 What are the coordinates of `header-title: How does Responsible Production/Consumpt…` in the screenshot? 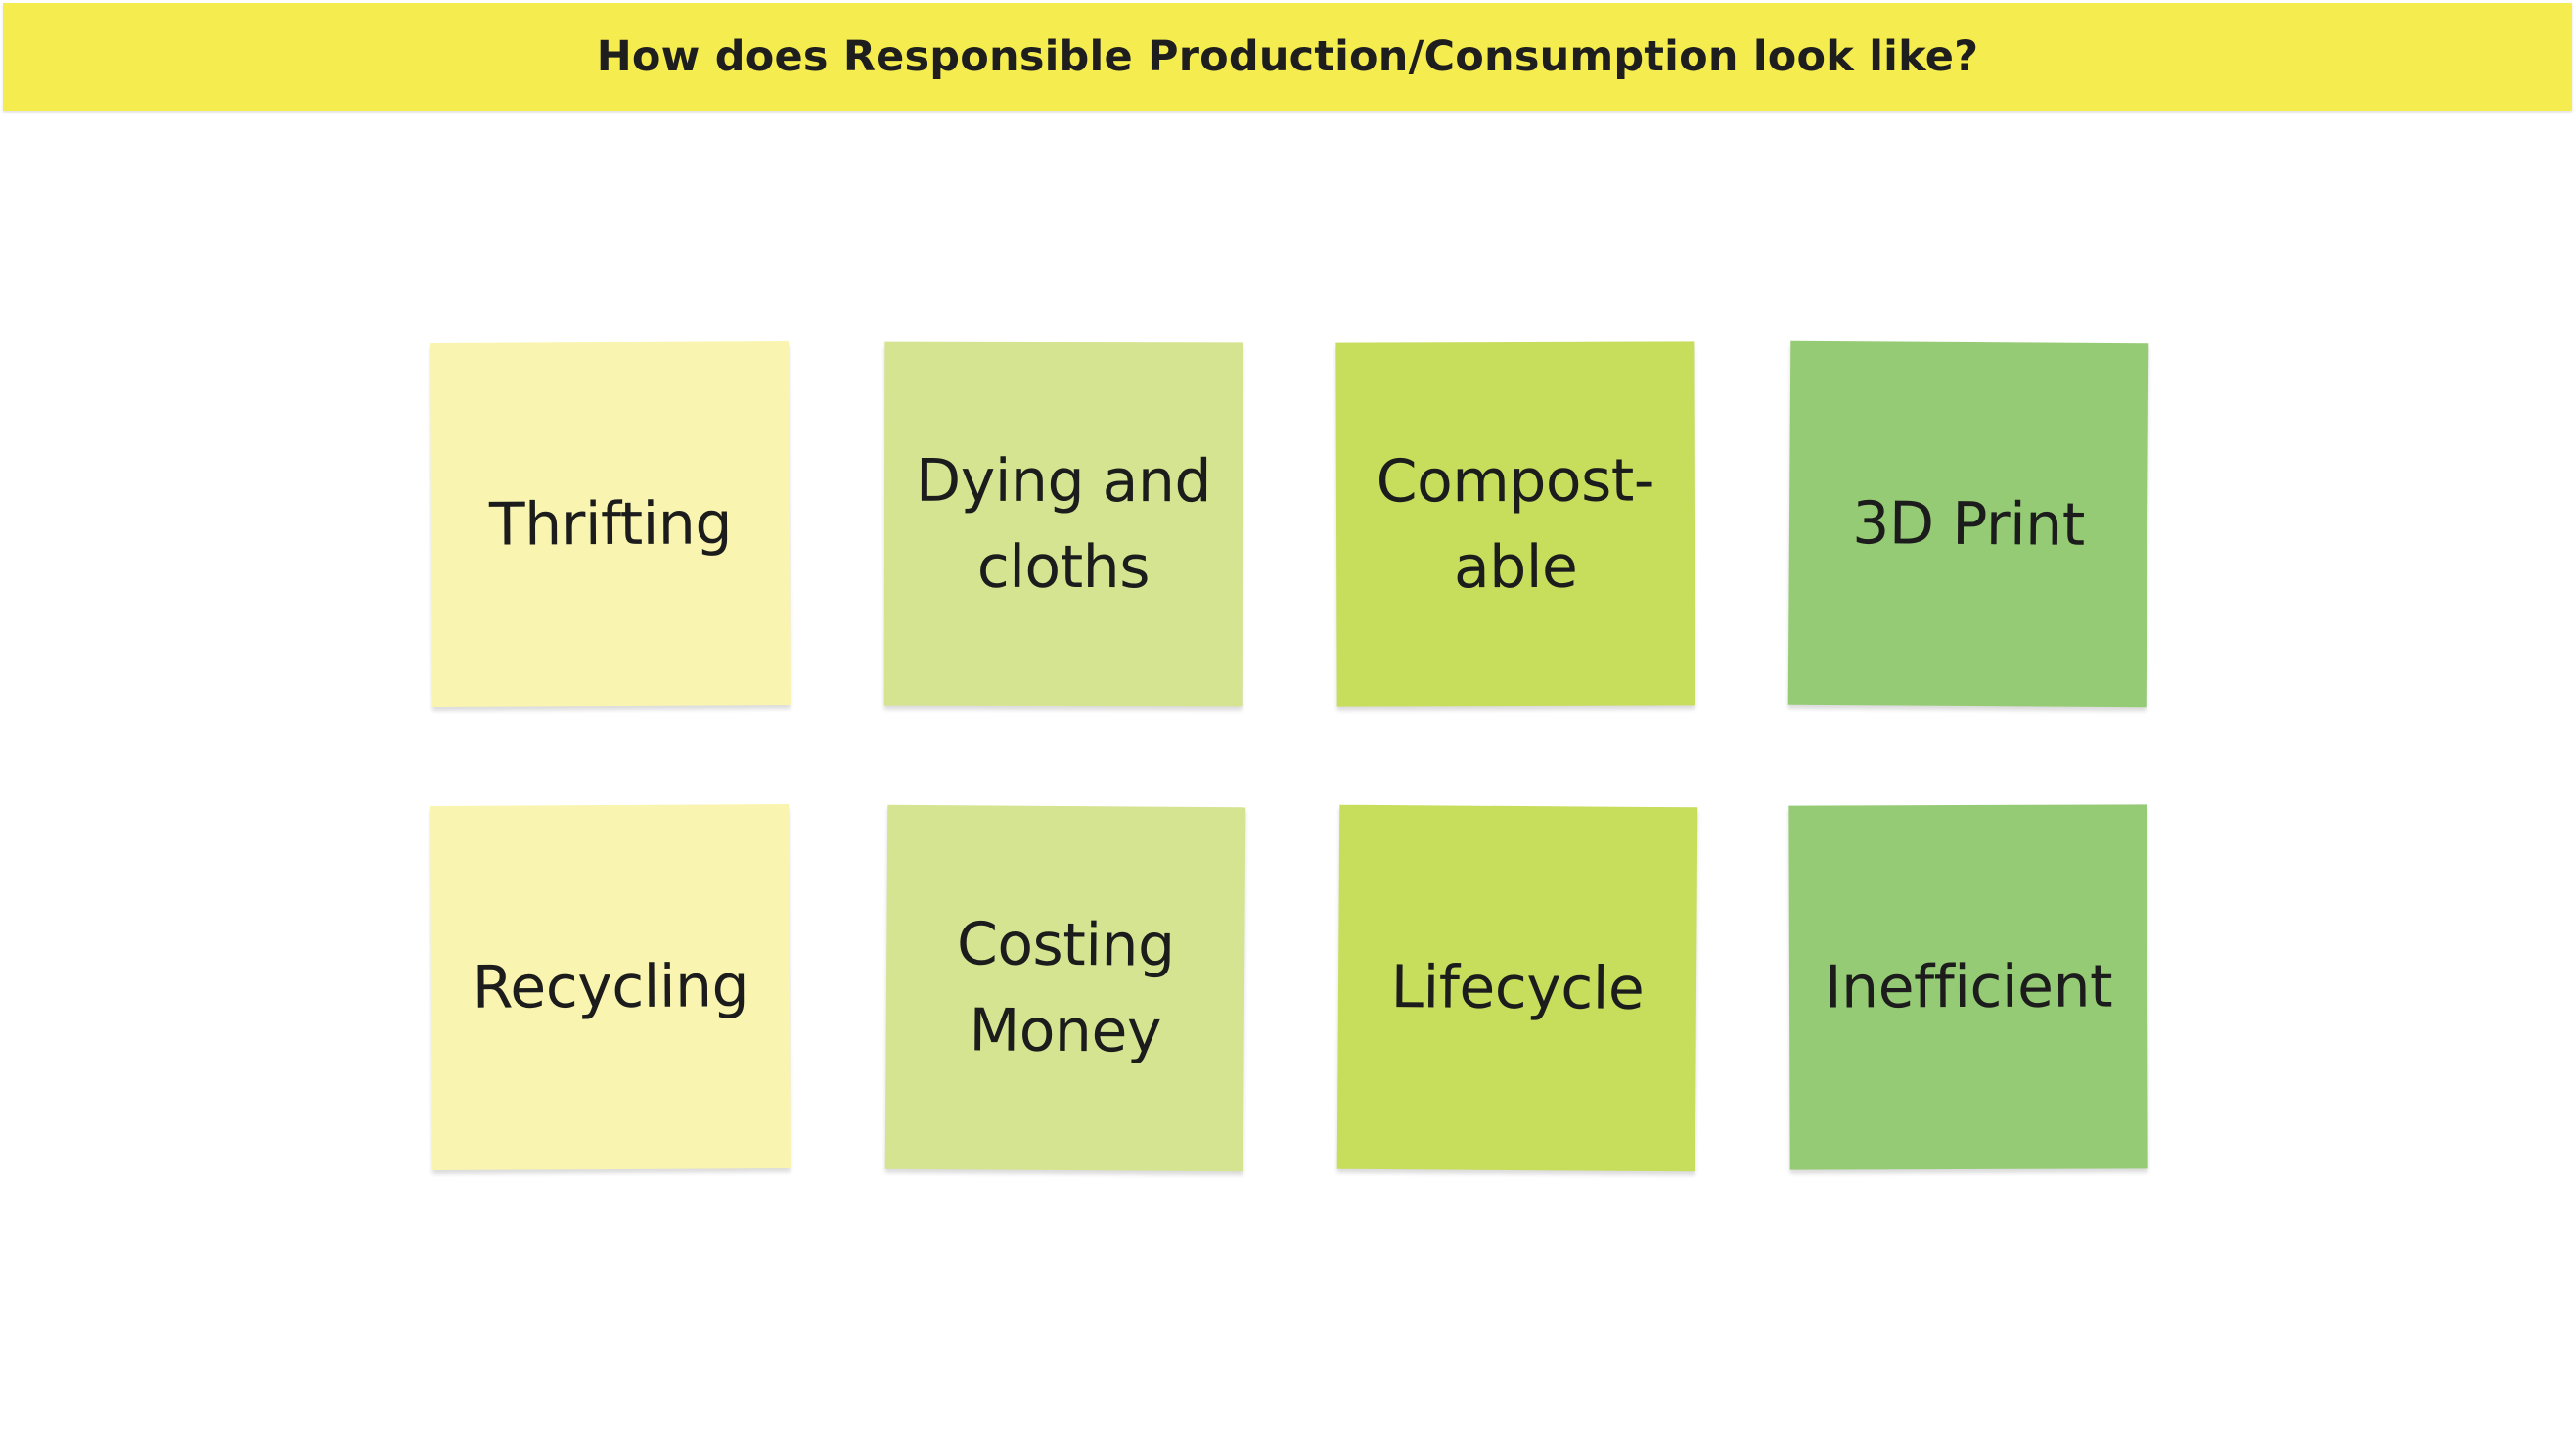 It's located at (1287, 56).